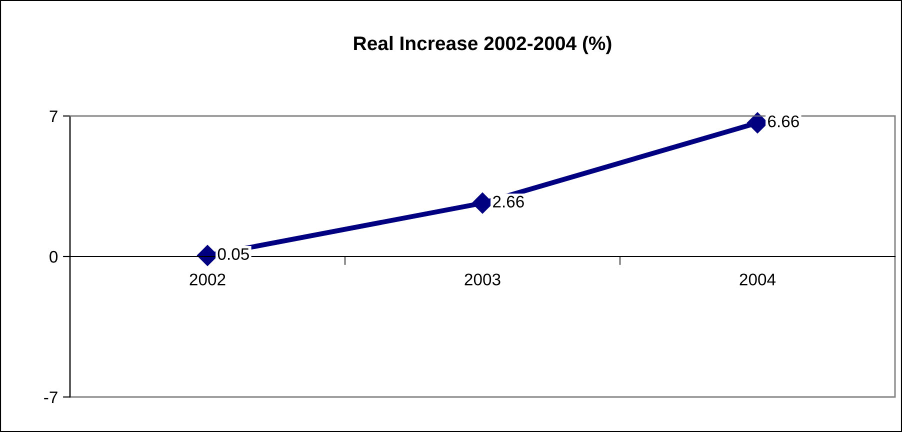  What do you see at coordinates (508, 202) in the screenshot?
I see `data-label: 2.66` at bounding box center [508, 202].